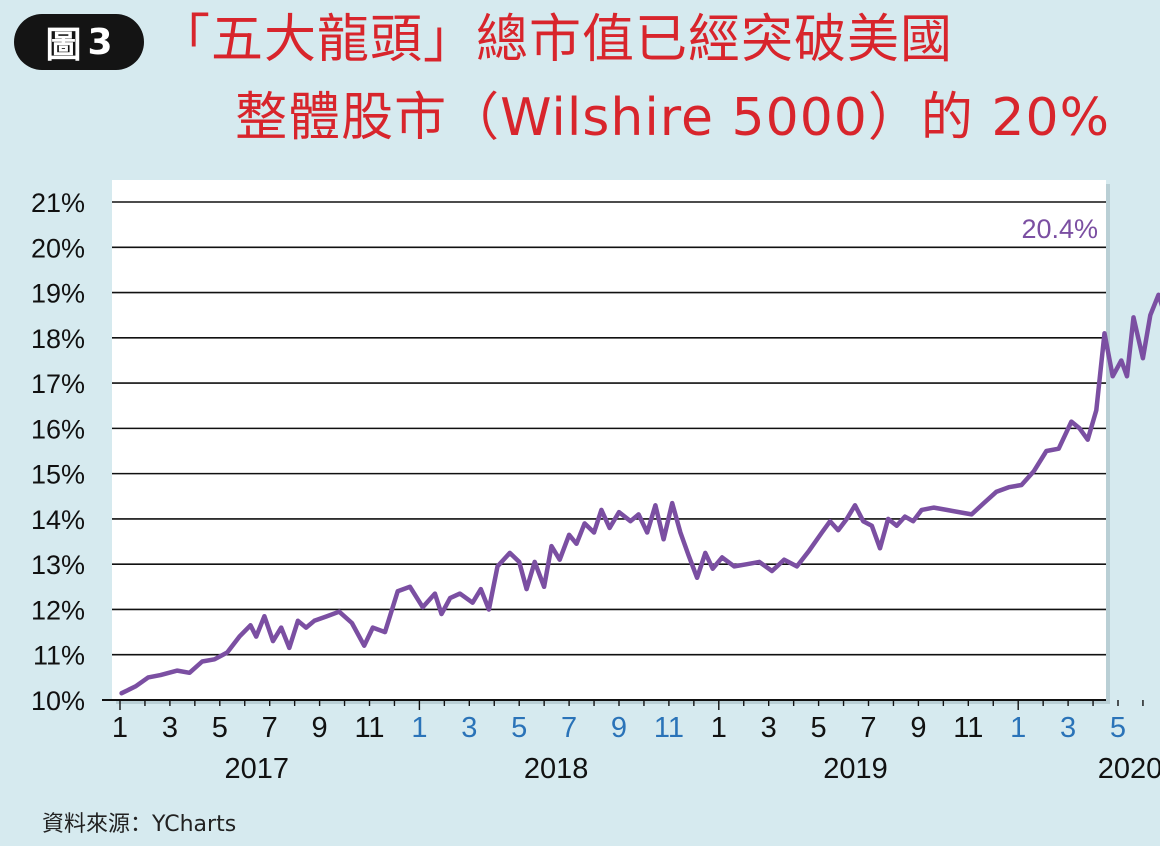 Image resolution: width=1160 pixels, height=846 pixels. What do you see at coordinates (58, 203) in the screenshot?
I see `y-tick-label: 21%` at bounding box center [58, 203].